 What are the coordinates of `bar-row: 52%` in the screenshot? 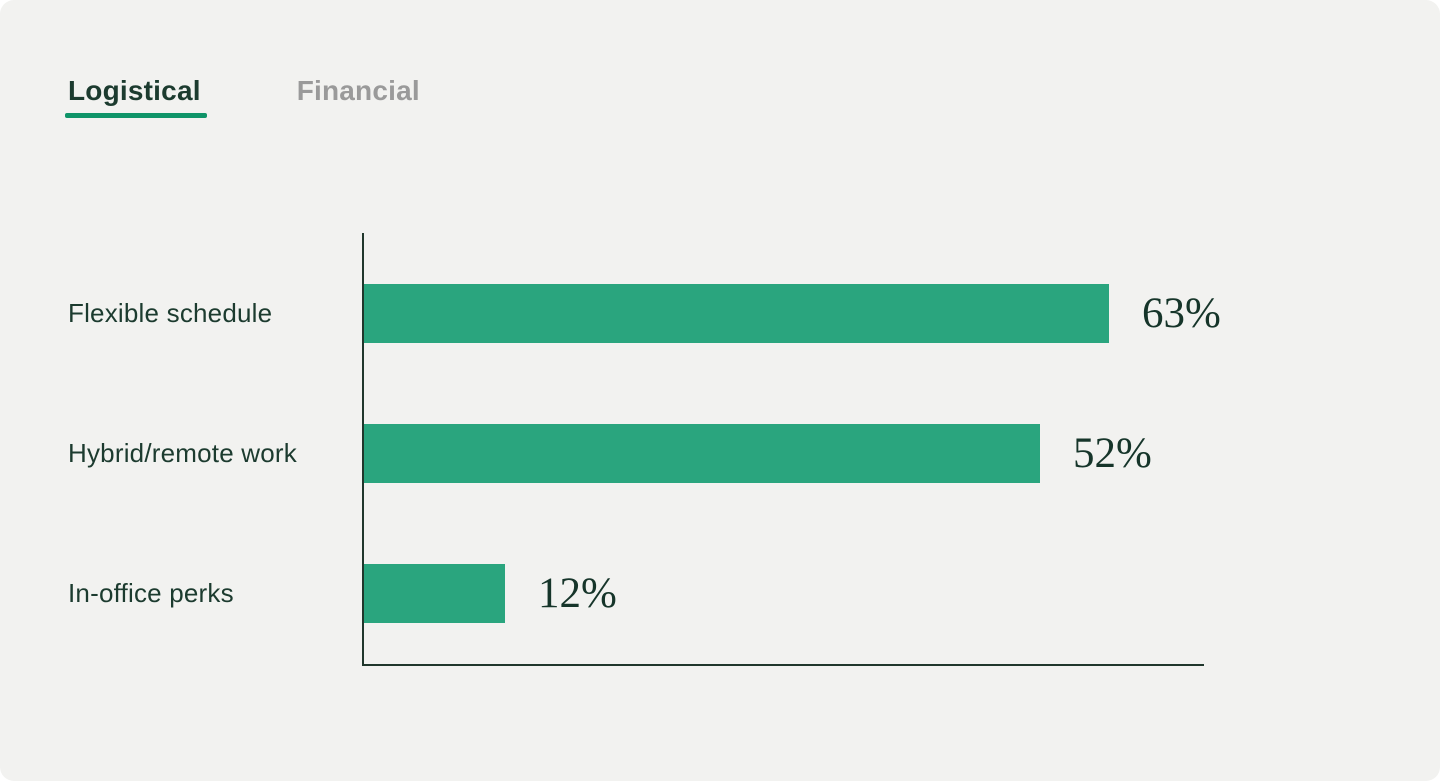 It's located at (784, 453).